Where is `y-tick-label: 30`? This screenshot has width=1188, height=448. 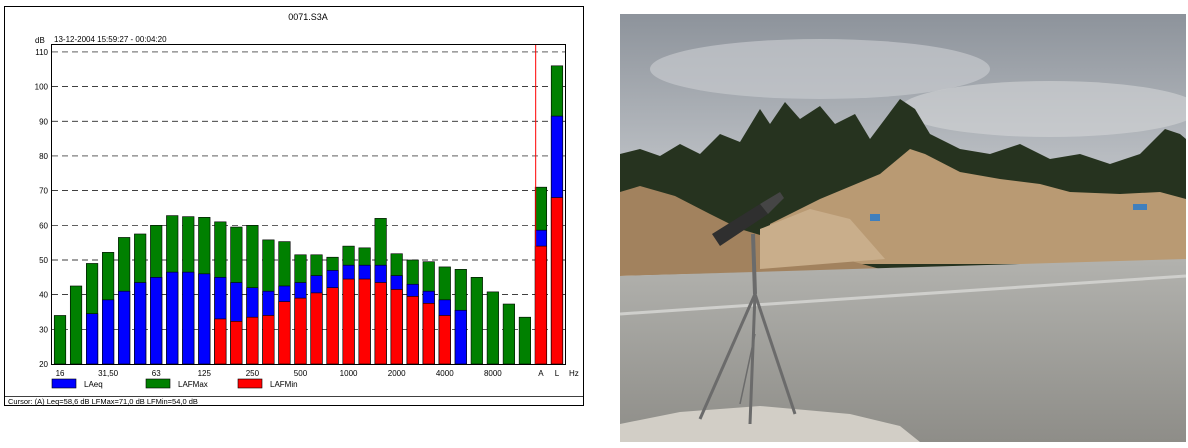
y-tick-label: 30 is located at coordinates (43, 329).